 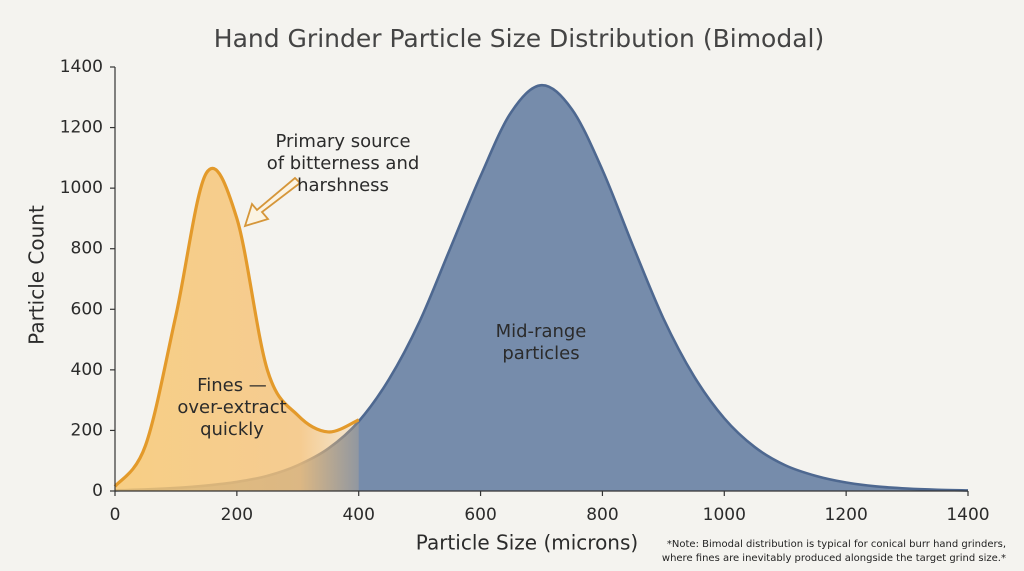 What do you see at coordinates (232, 385) in the screenshot?
I see `annotation: Fines —` at bounding box center [232, 385].